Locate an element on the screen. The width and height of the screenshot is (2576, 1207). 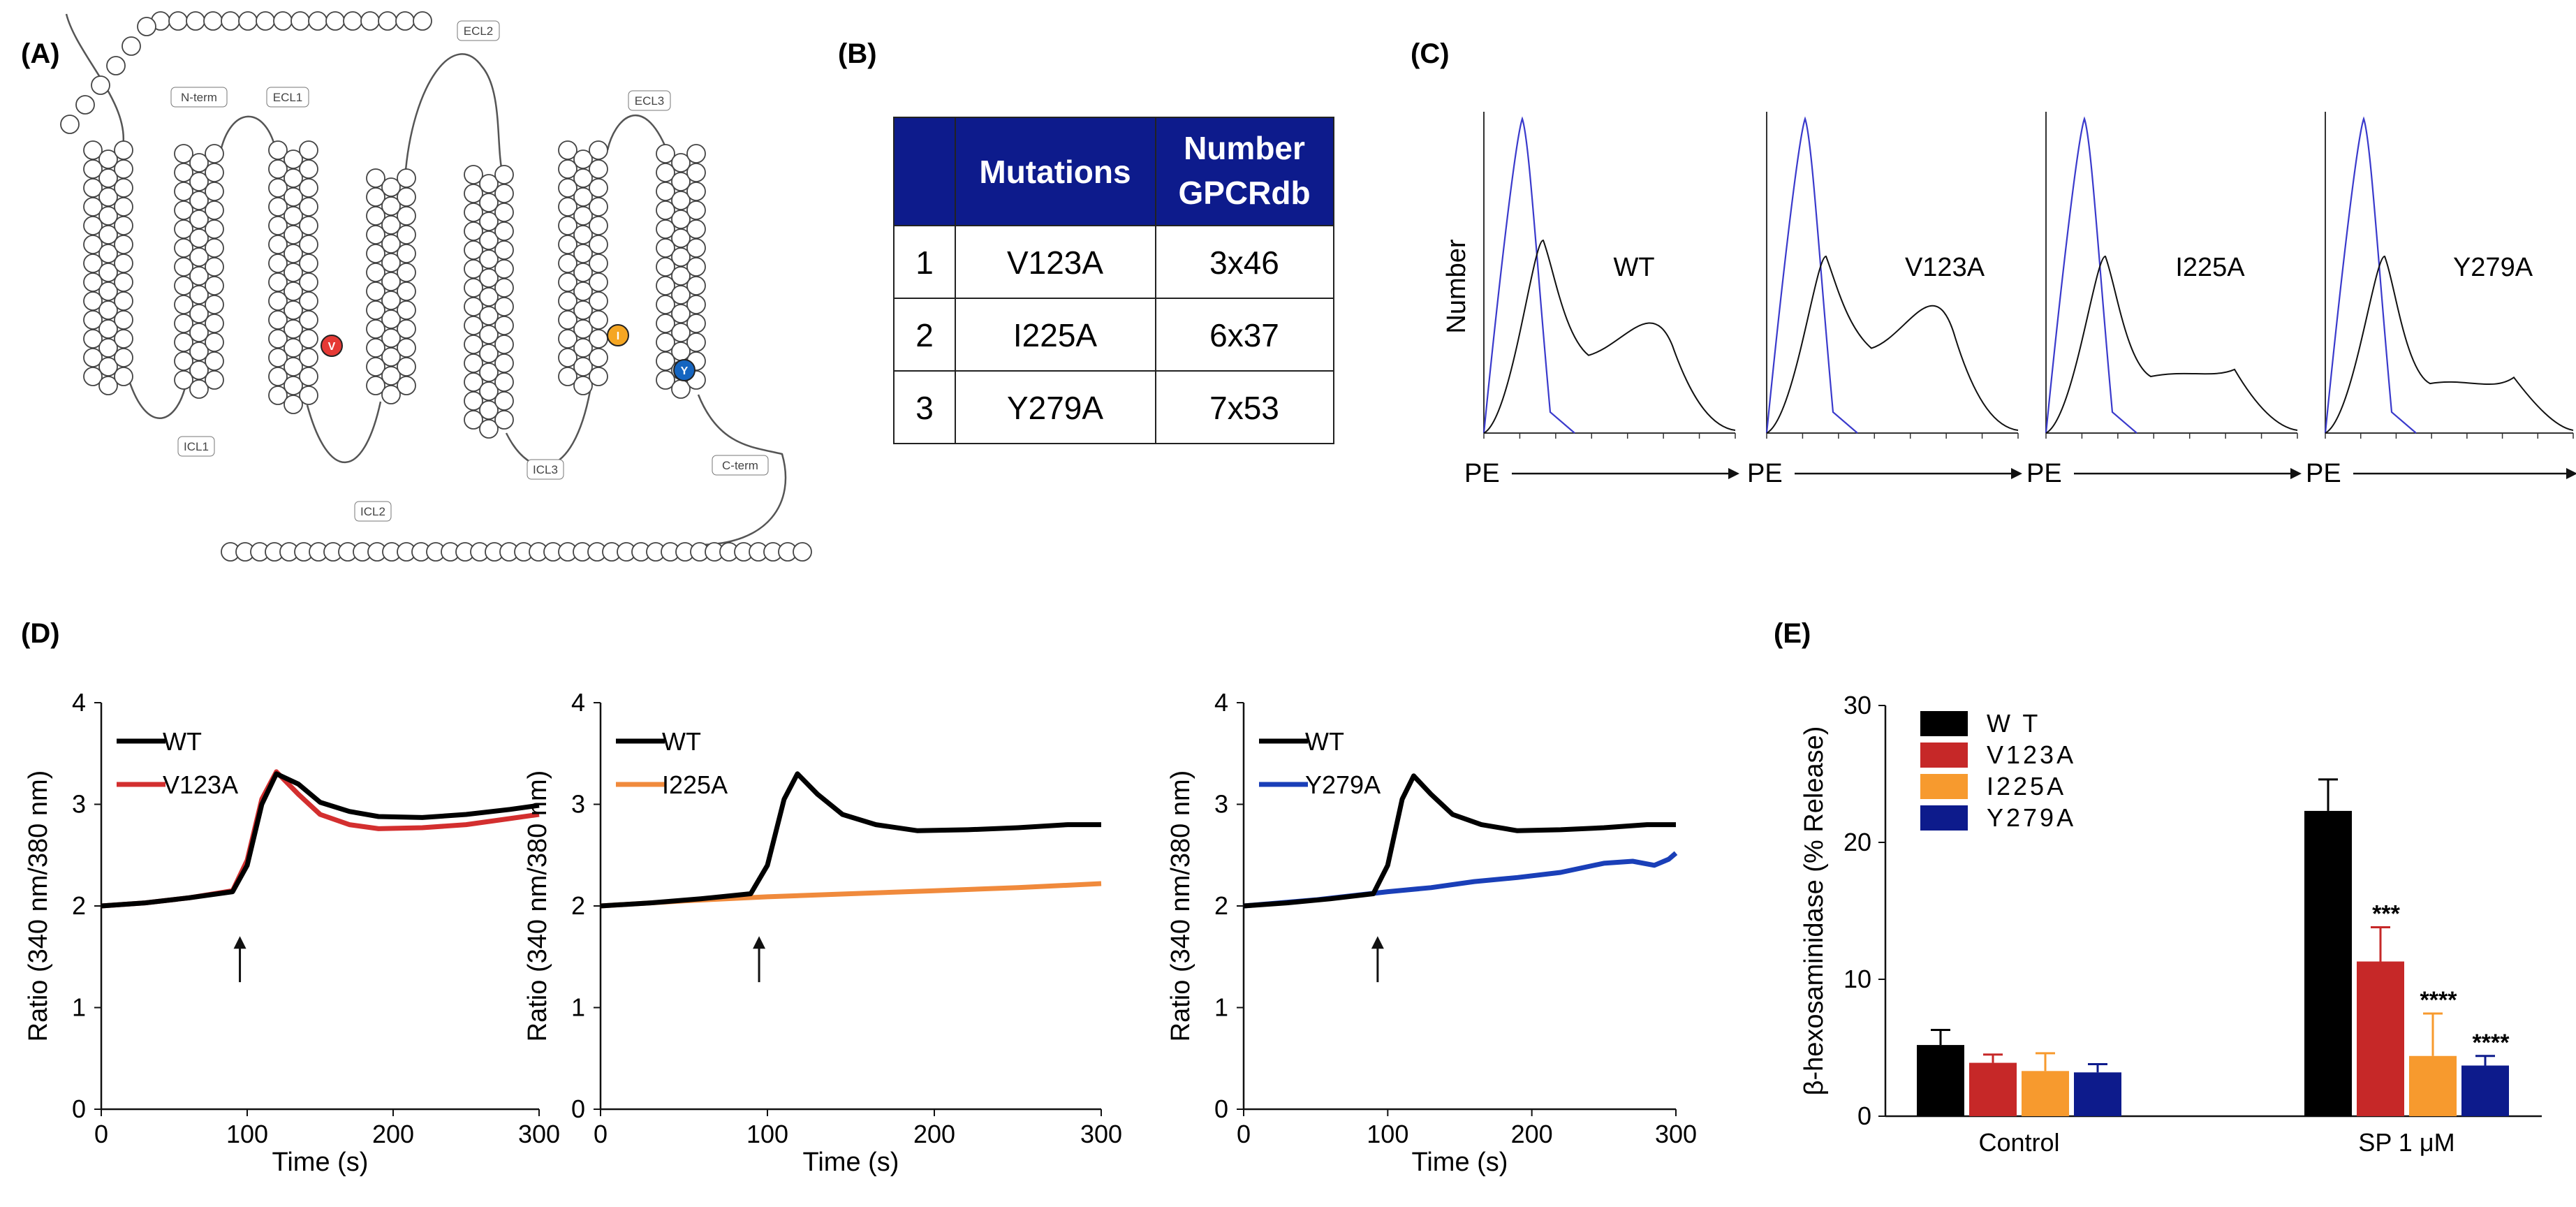
stimulus-arrow-head is located at coordinates (1377, 942).